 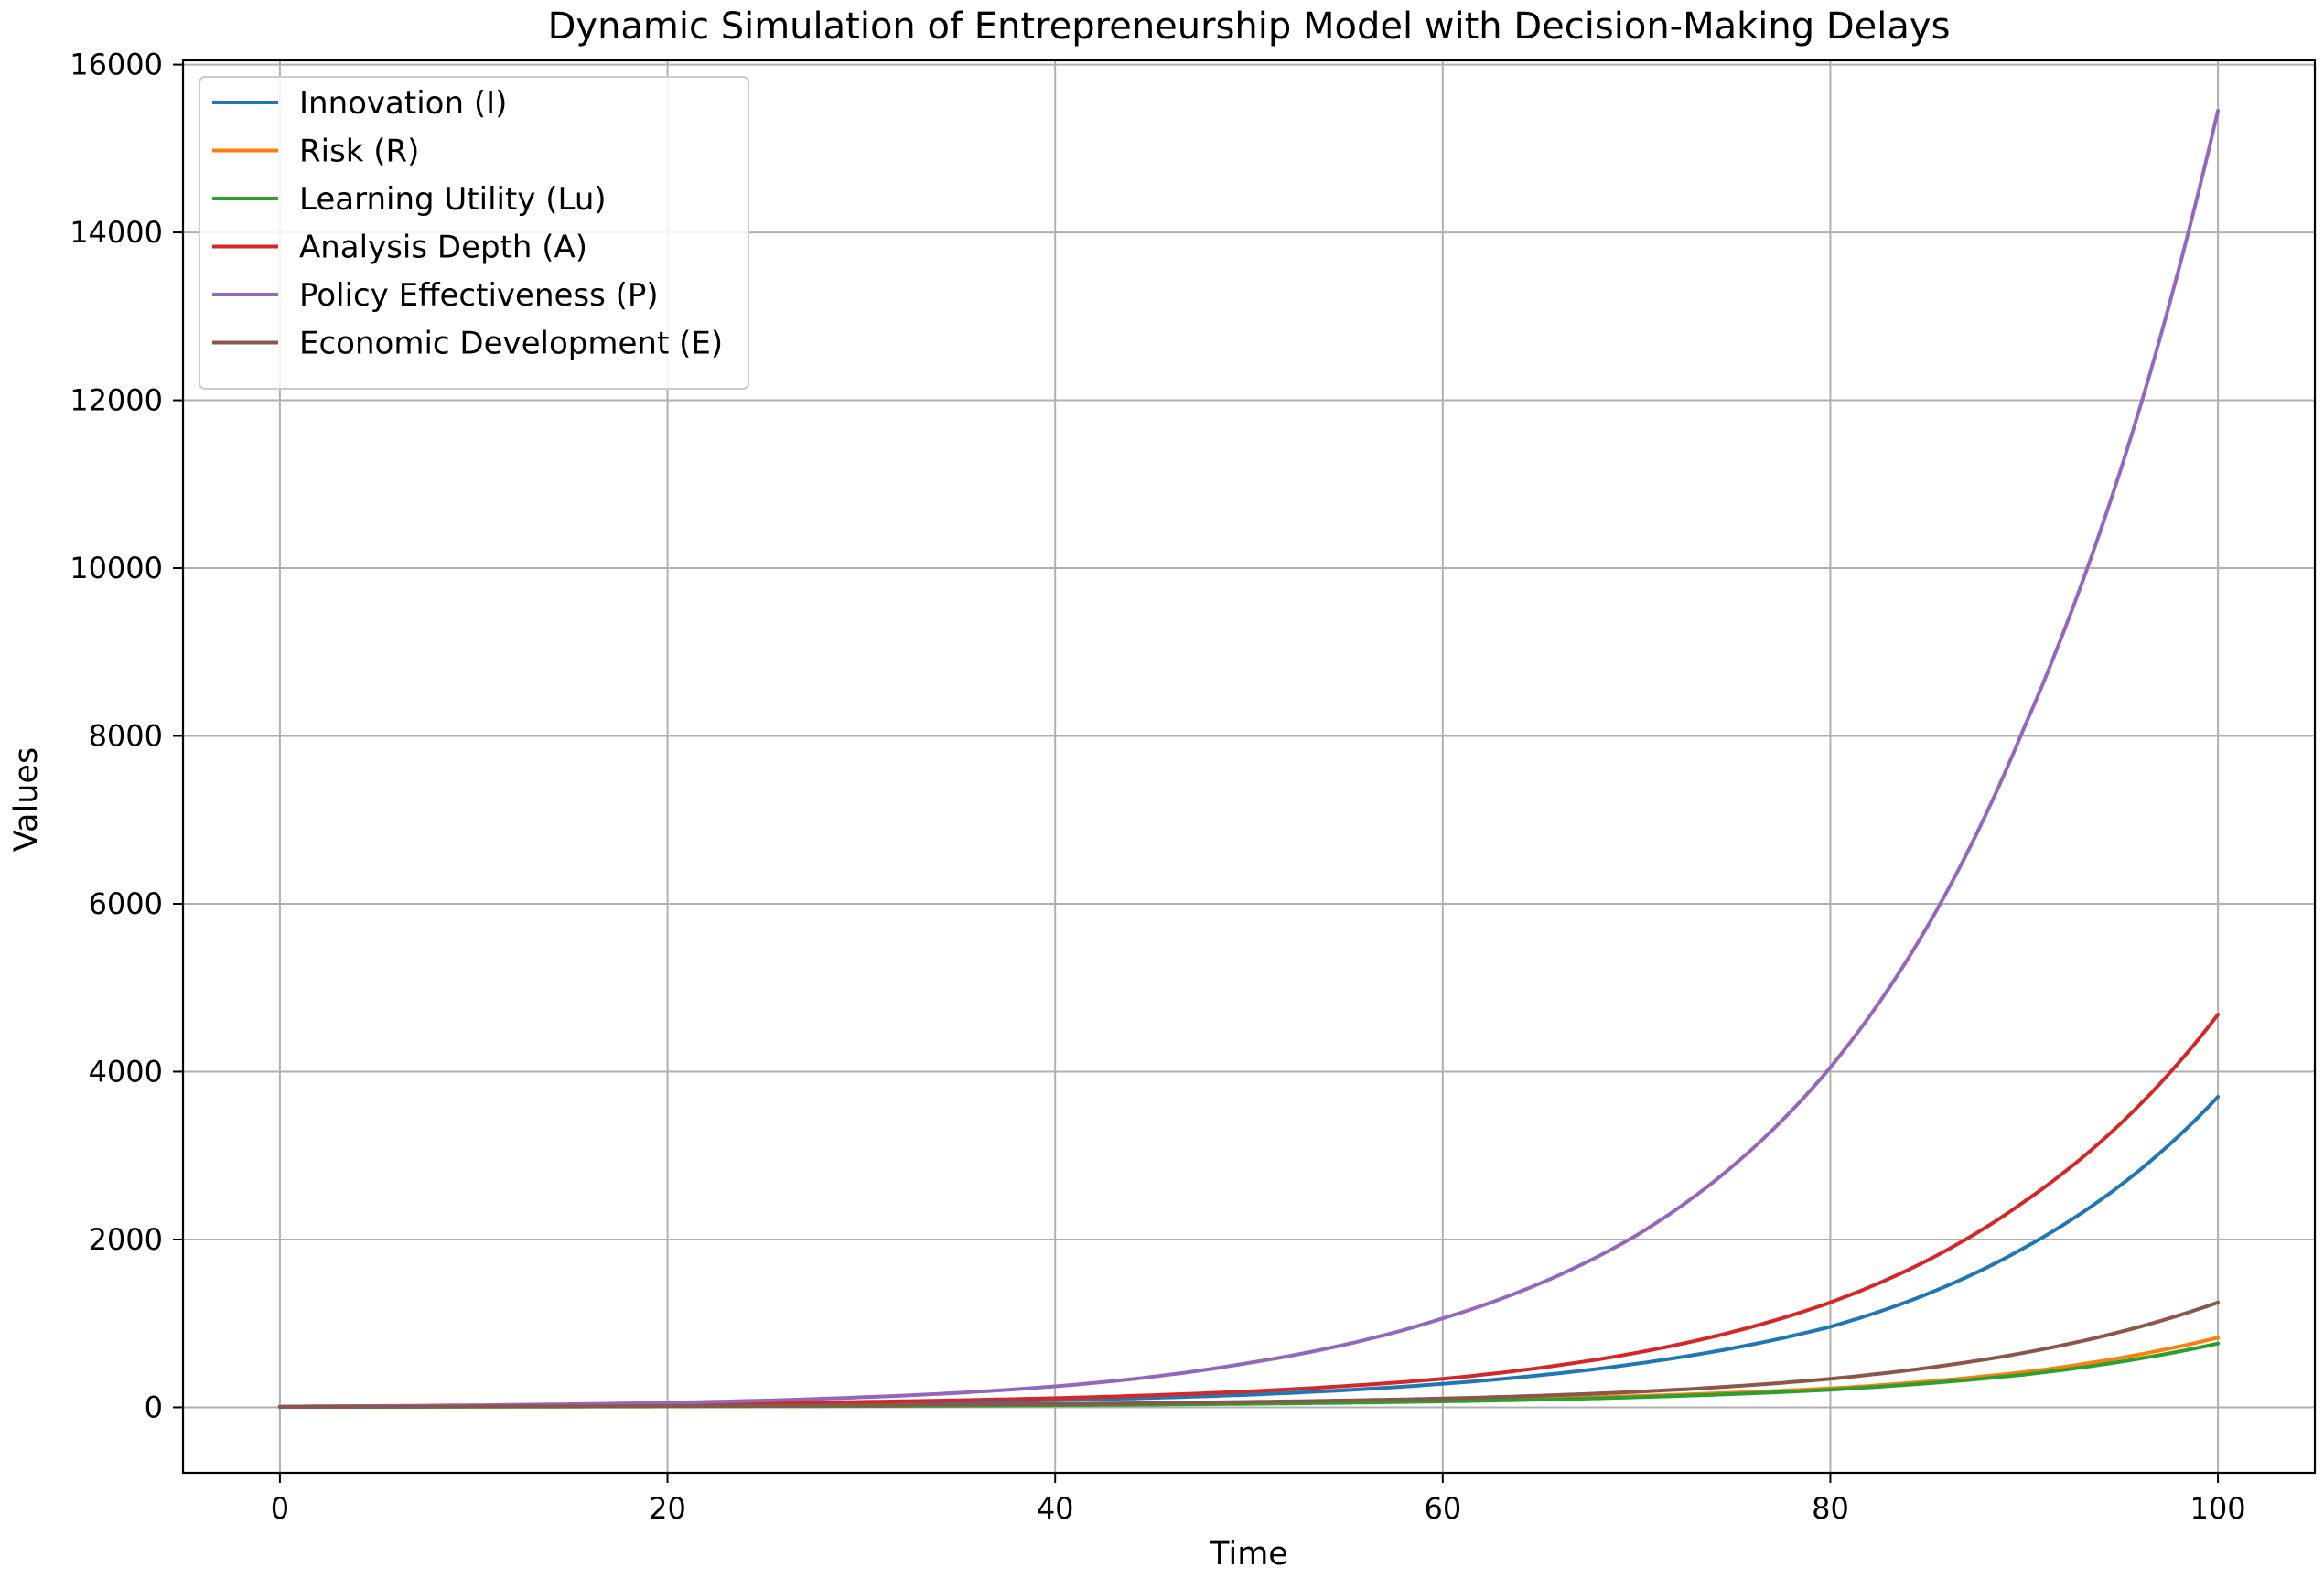 What do you see at coordinates (359, 152) in the screenshot?
I see `legend-label: Risk (R)` at bounding box center [359, 152].